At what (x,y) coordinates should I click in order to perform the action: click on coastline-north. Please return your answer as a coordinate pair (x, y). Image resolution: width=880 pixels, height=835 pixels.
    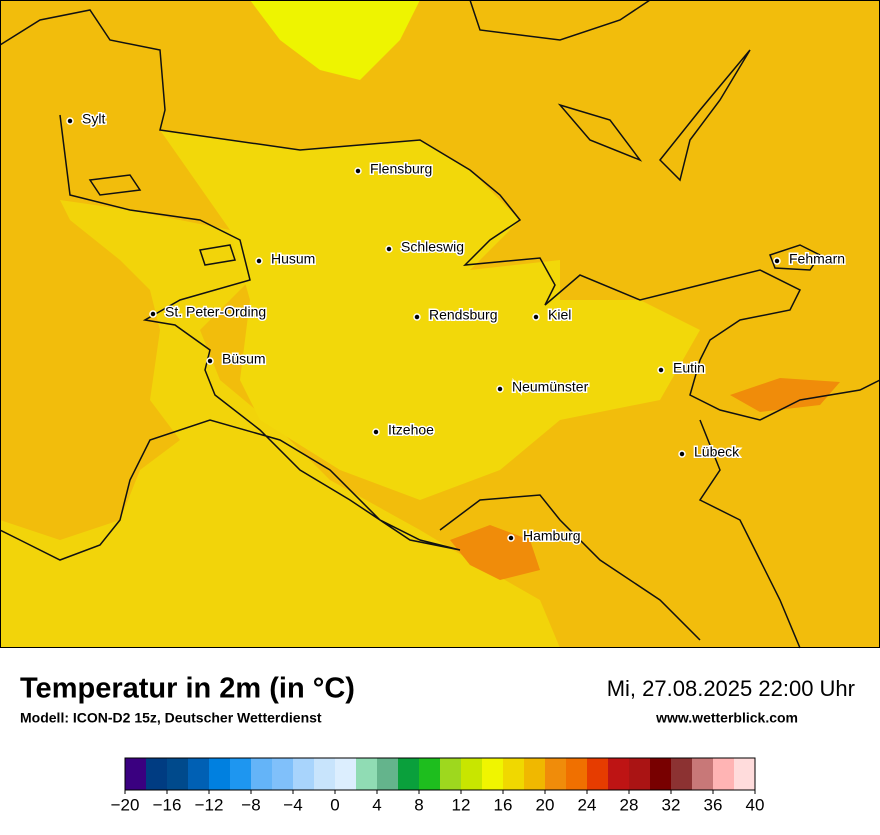
    Looking at the image, I should click on (560, 20).